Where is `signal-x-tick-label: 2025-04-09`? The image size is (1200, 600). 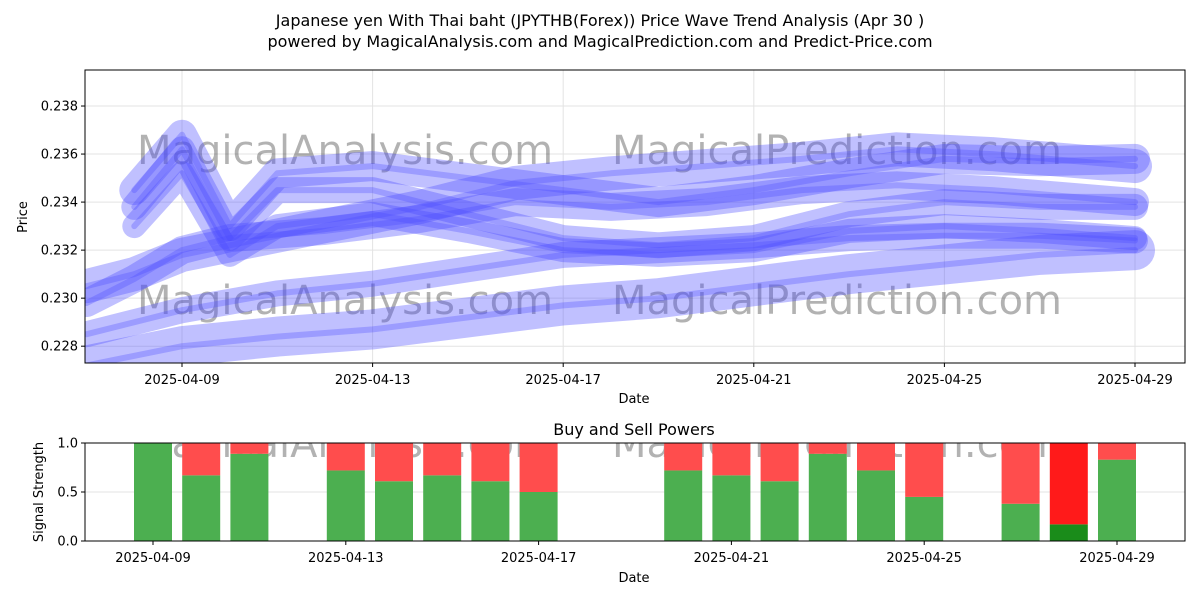
signal-x-tick-label: 2025-04-09 is located at coordinates (153, 558).